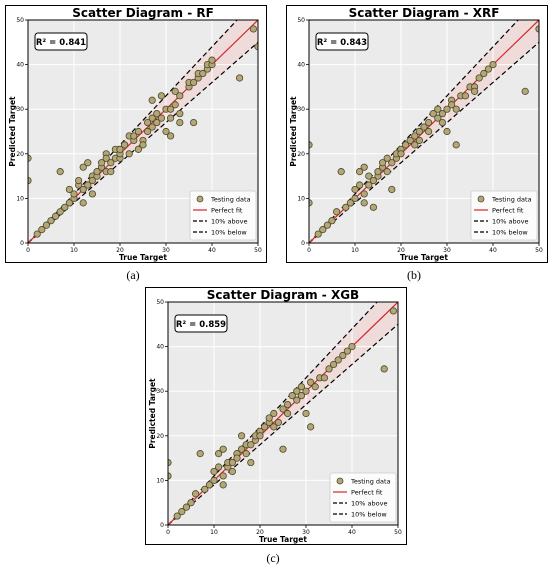 Image resolution: width=550 pixels, height=569 pixels. I want to click on y-tick-label: 30, so click(20, 109).